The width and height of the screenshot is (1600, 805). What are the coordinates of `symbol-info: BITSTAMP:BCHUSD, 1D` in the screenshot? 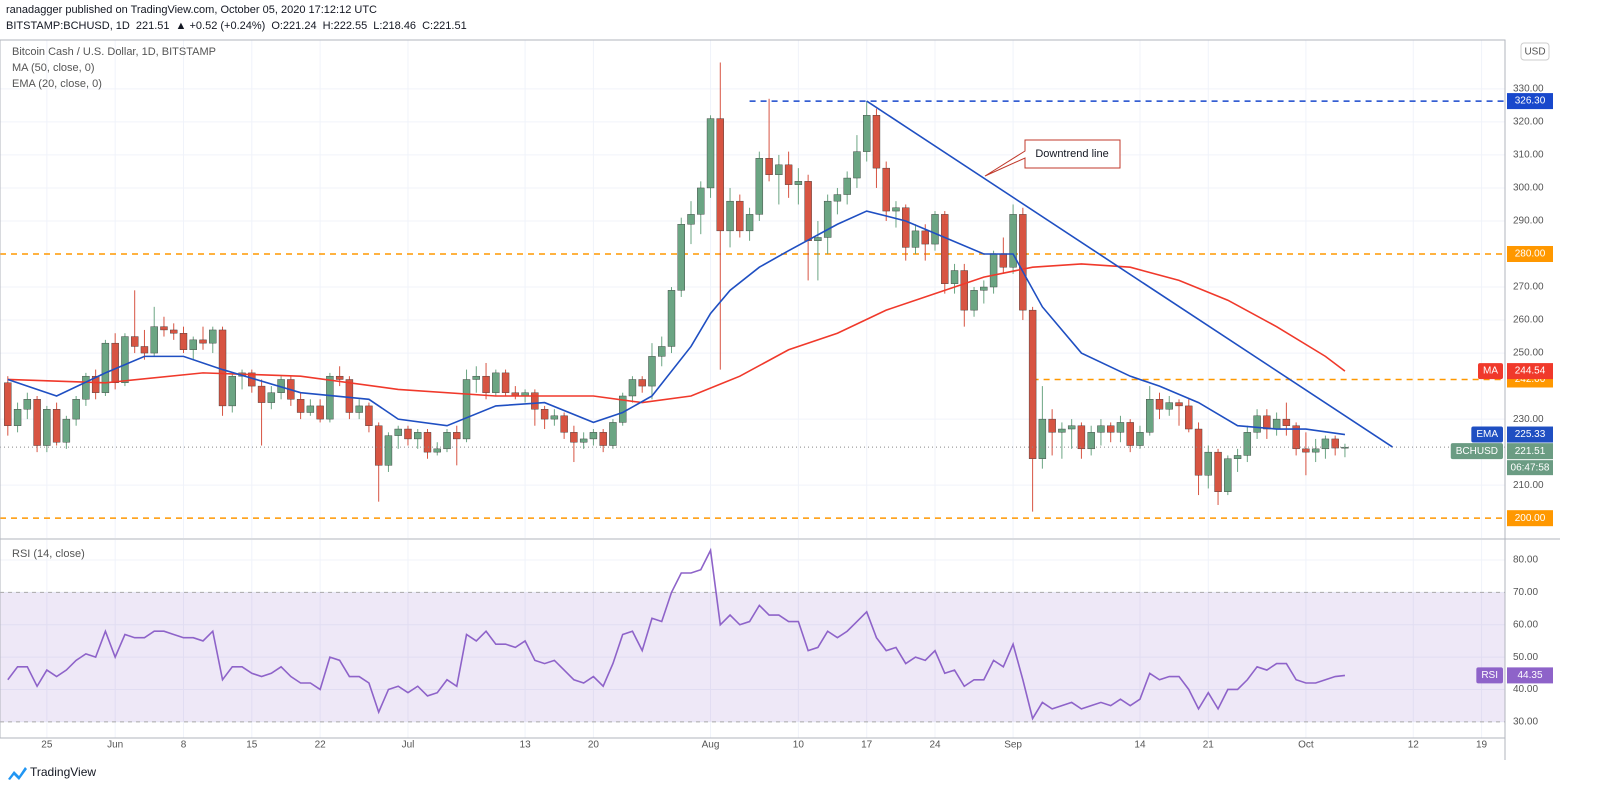 It's located at (68, 26).